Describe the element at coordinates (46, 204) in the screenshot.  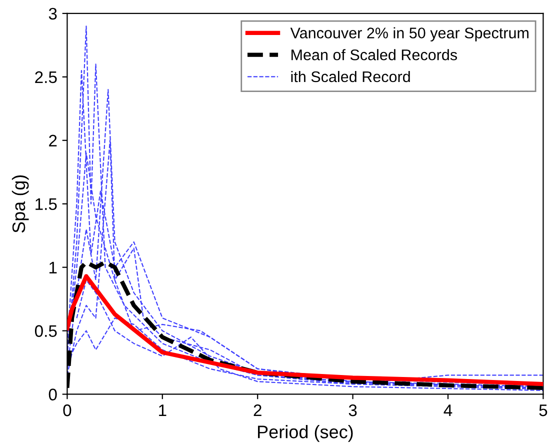
I see `y-tick-label: 1.5` at that location.